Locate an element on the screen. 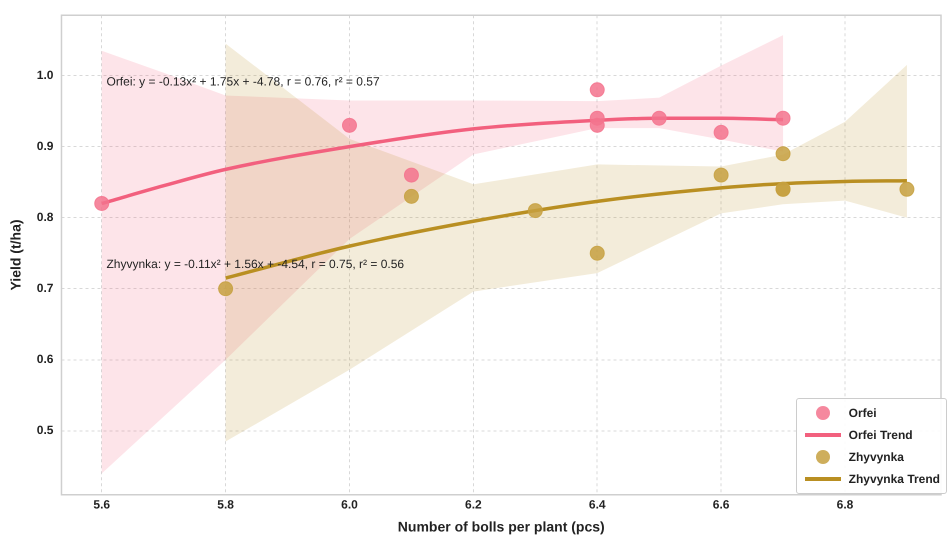 This screenshot has width=949, height=544. x-tick-label: 6.6 is located at coordinates (721, 504).